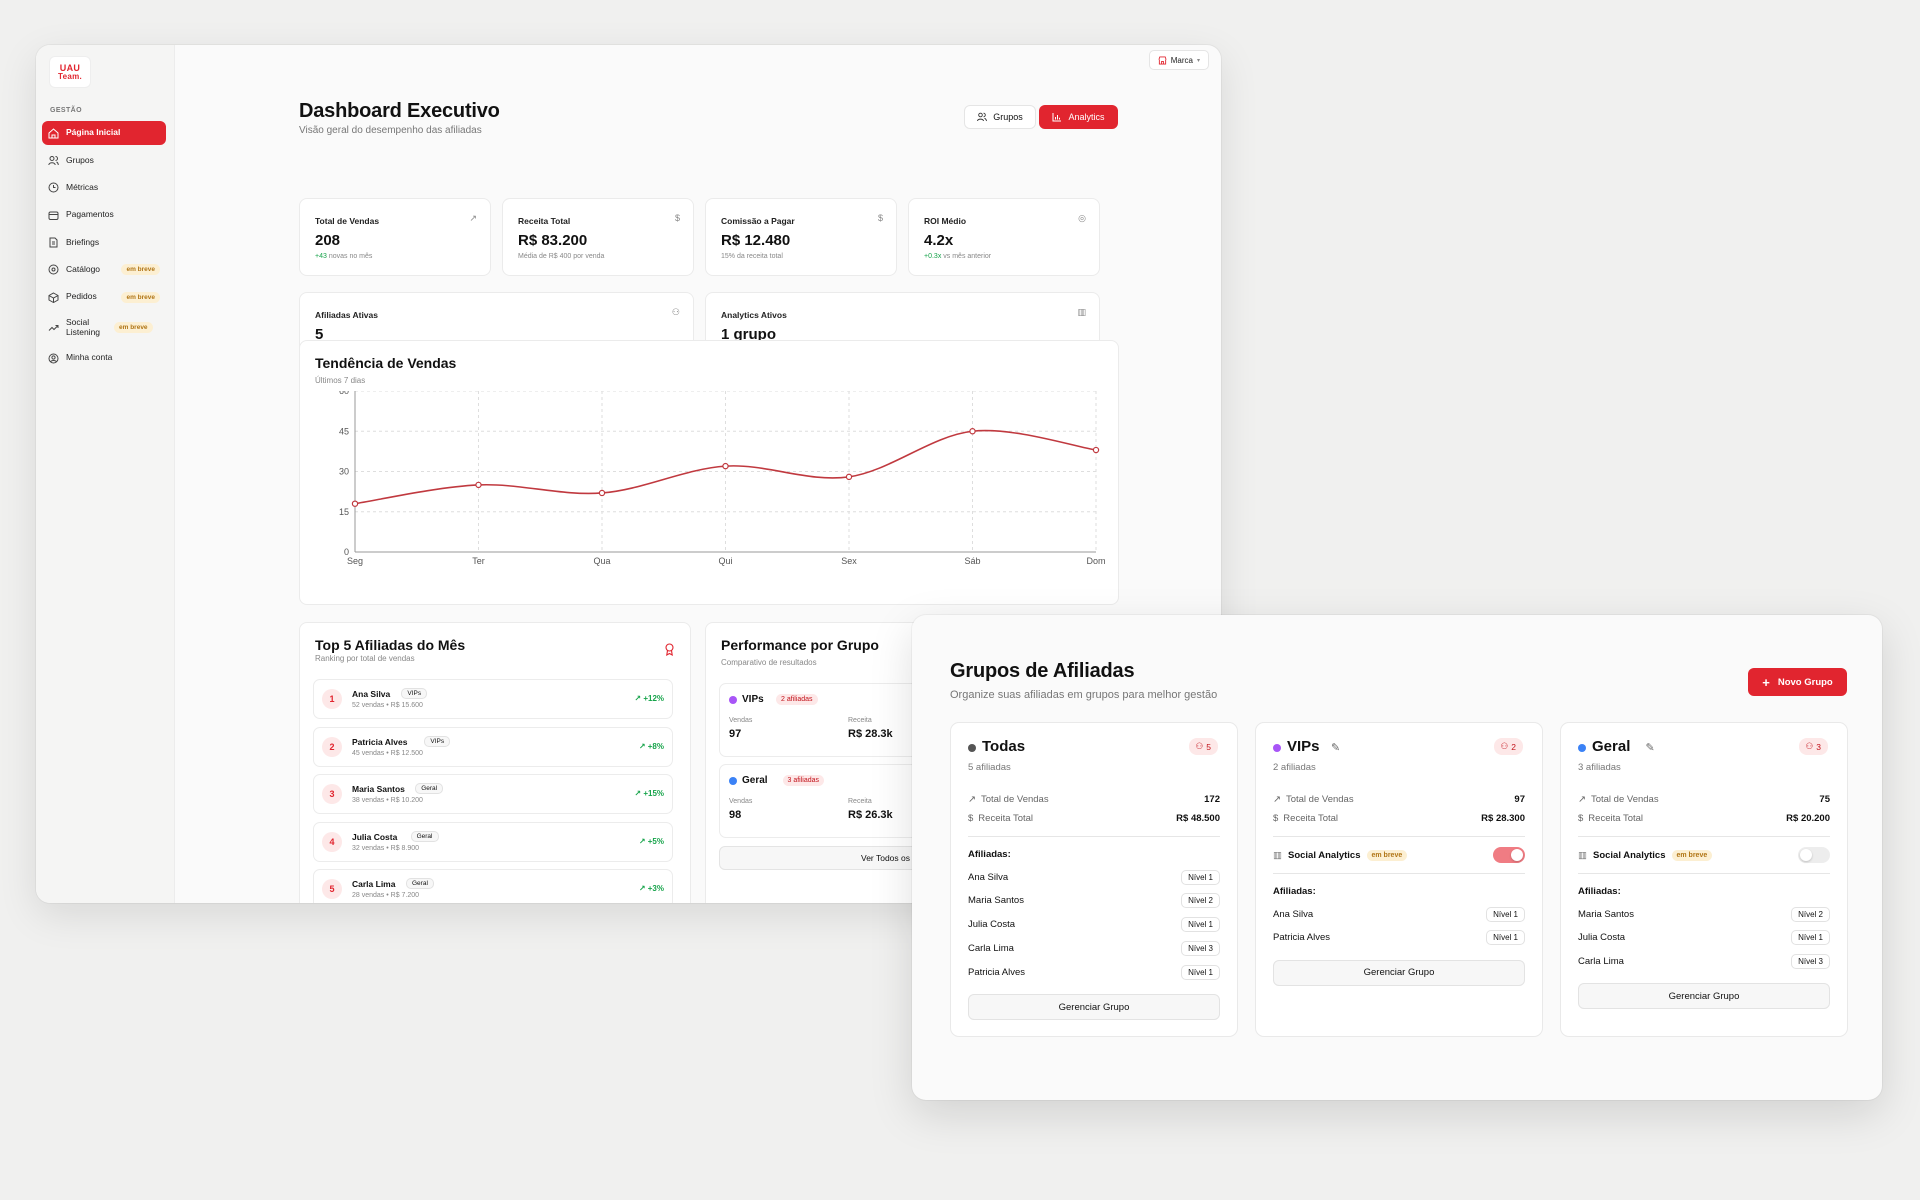  What do you see at coordinates (70, 72) in the screenshot?
I see `brand-logo: UAU Team.` at bounding box center [70, 72].